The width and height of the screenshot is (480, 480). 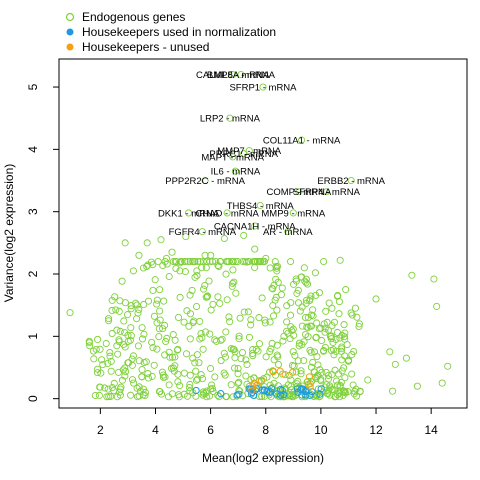 I want to click on legend-marker-endogenous, so click(x=70, y=17).